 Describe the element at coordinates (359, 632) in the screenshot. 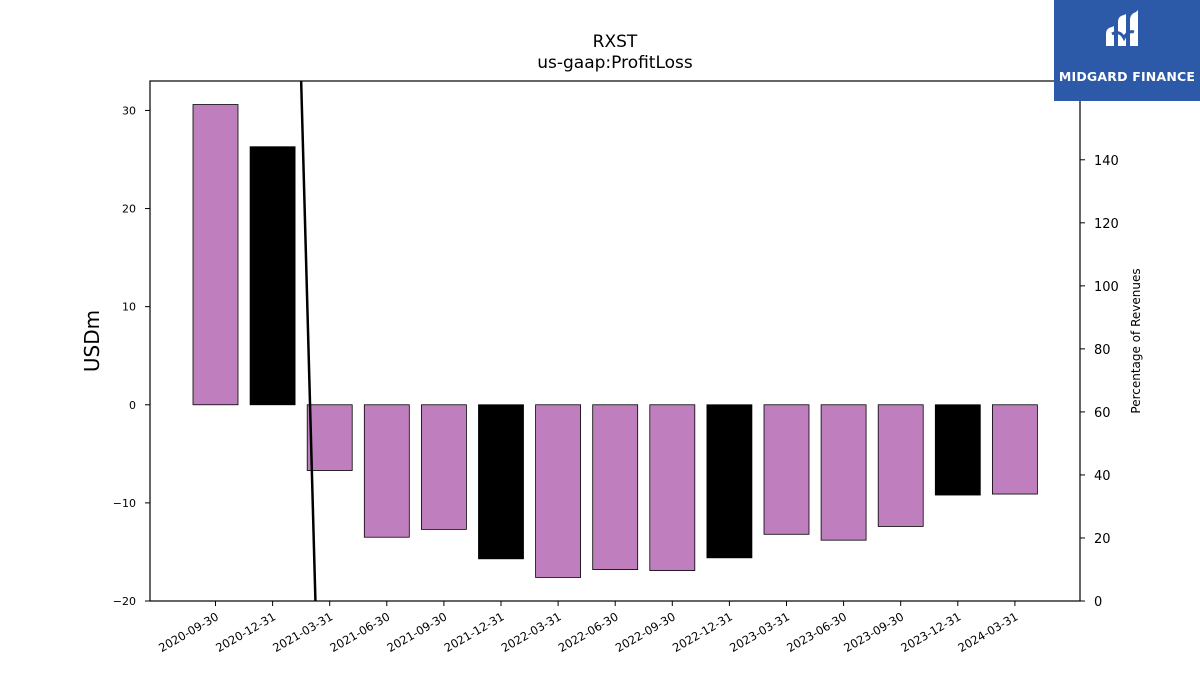

I see `x-tick-label: 2021-06-30` at that location.